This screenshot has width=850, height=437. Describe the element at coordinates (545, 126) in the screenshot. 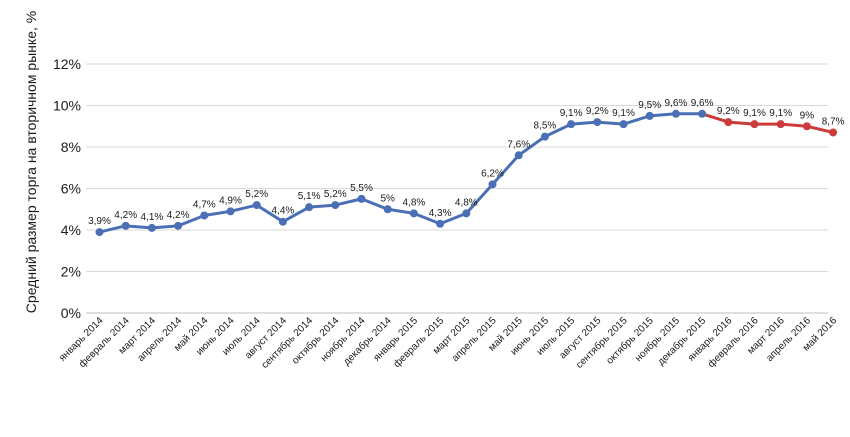

I see `data-label: 8,5%` at that location.